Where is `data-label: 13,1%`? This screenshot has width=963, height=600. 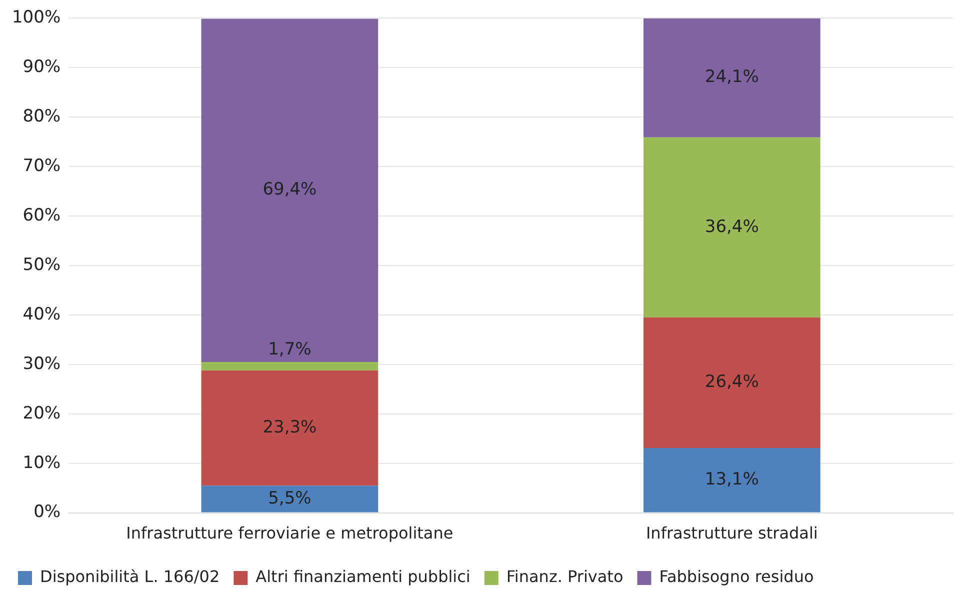 data-label: 13,1% is located at coordinates (731, 480).